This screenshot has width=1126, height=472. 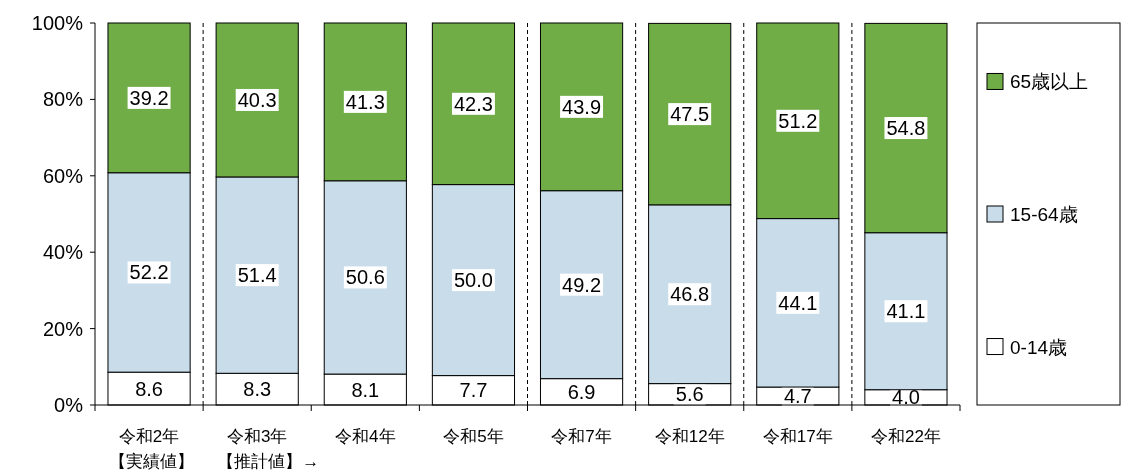 I want to click on x-tick-label: 令和7年, so click(x=581, y=436).